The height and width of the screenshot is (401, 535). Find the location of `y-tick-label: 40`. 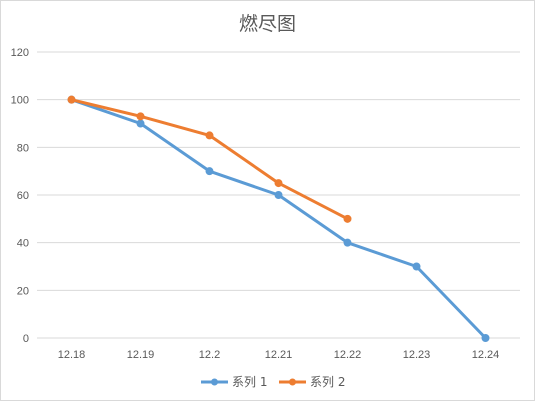

y-tick-label: 40 is located at coordinates (23, 244).